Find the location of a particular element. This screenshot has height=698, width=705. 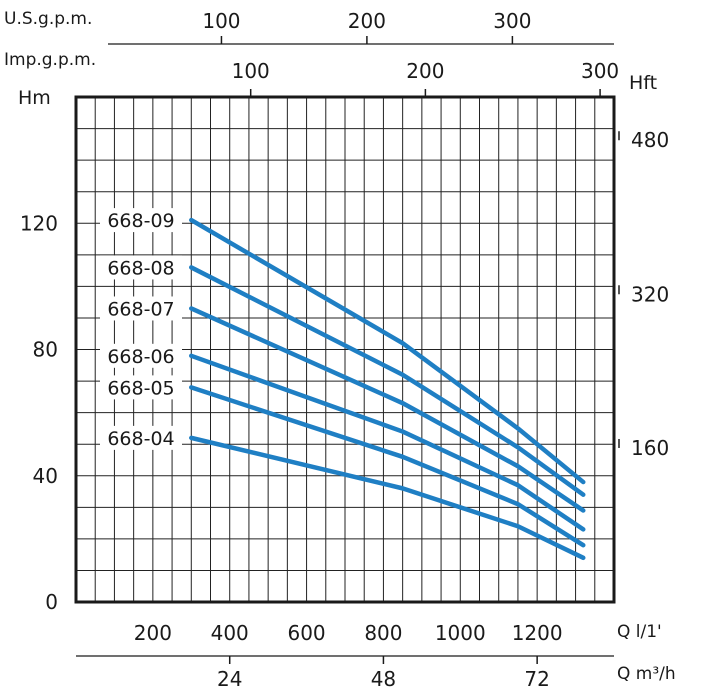

y2-tick-label: 160 is located at coordinates (650, 448).